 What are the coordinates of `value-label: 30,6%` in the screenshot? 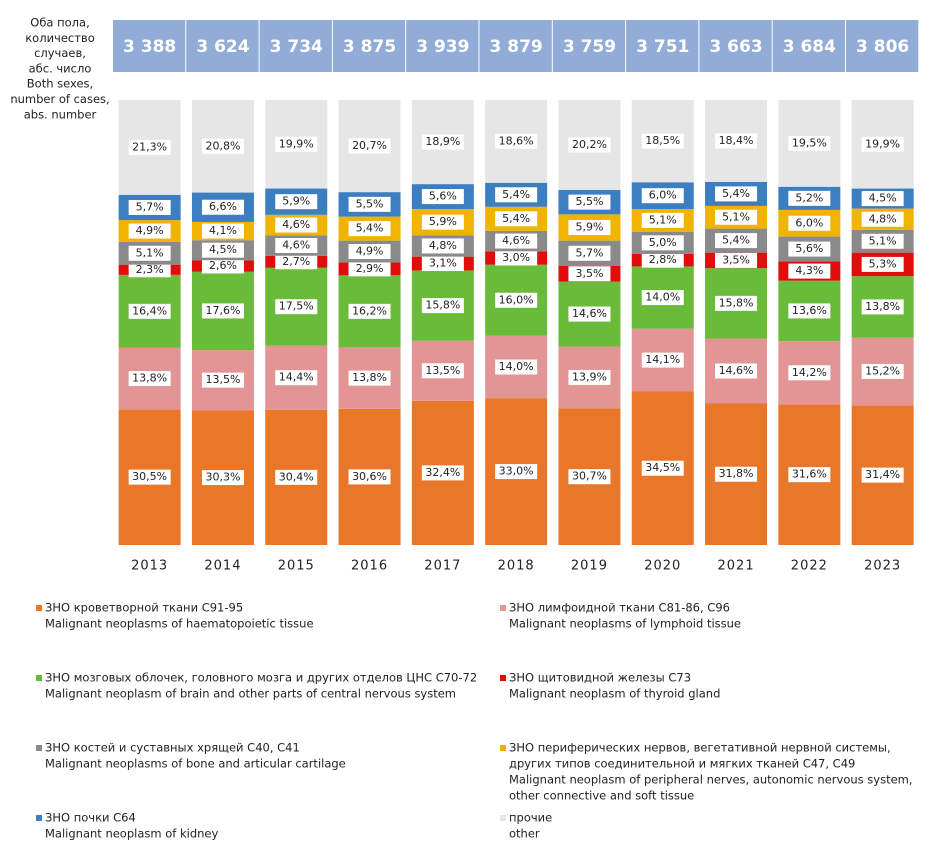 It's located at (369, 476).